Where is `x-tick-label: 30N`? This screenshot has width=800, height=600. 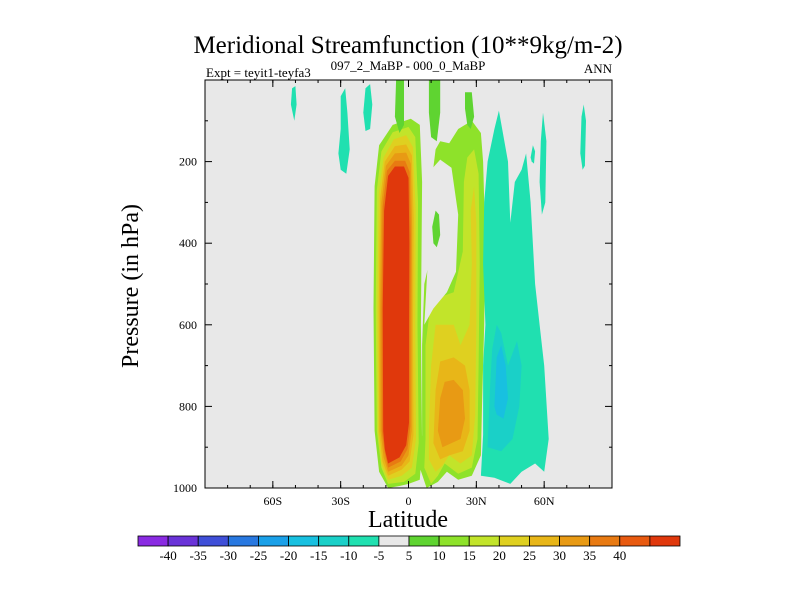 x-tick-label: 30N is located at coordinates (476, 501).